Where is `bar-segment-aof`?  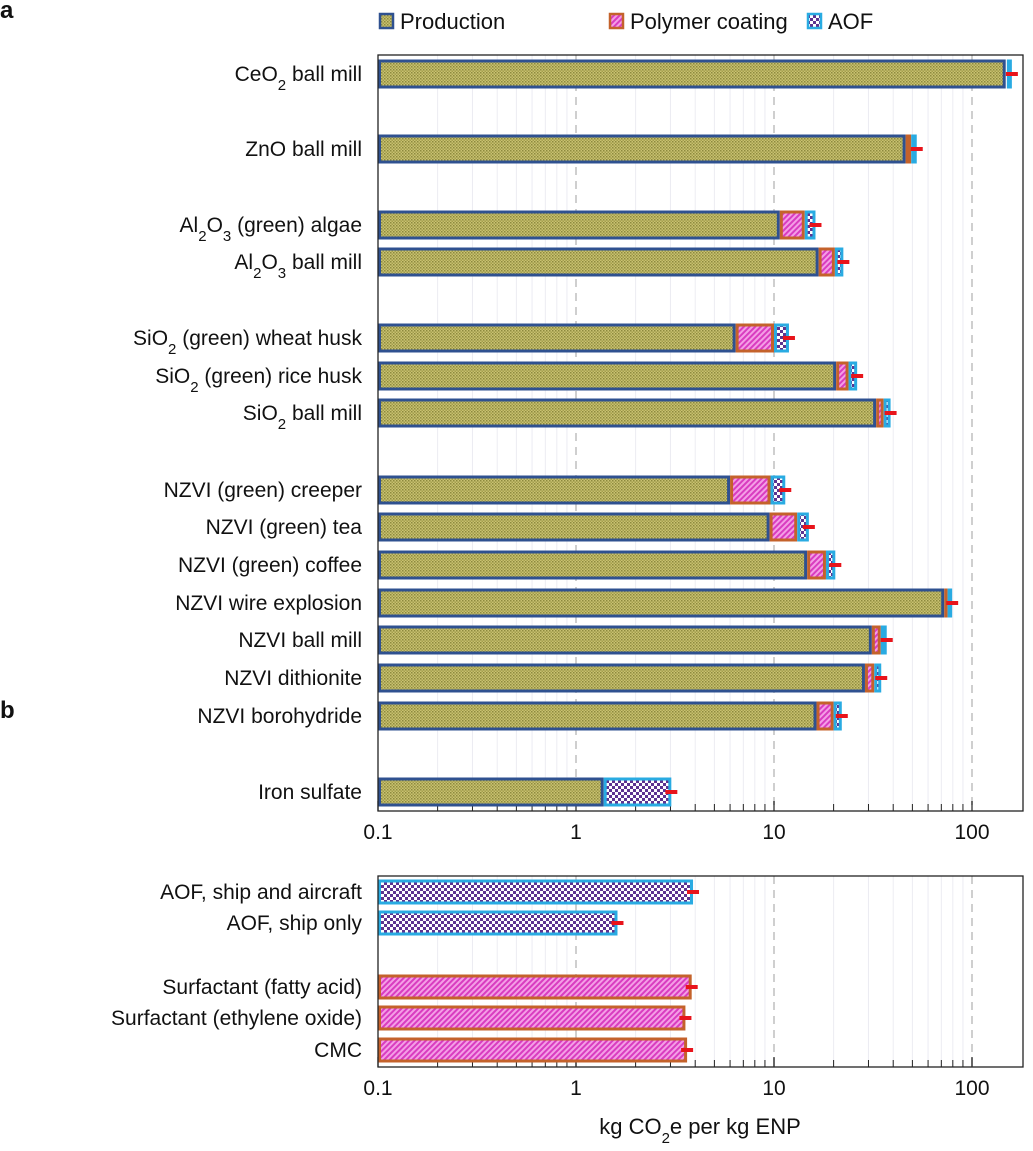
bar-segment-aof is located at coordinates (637, 792).